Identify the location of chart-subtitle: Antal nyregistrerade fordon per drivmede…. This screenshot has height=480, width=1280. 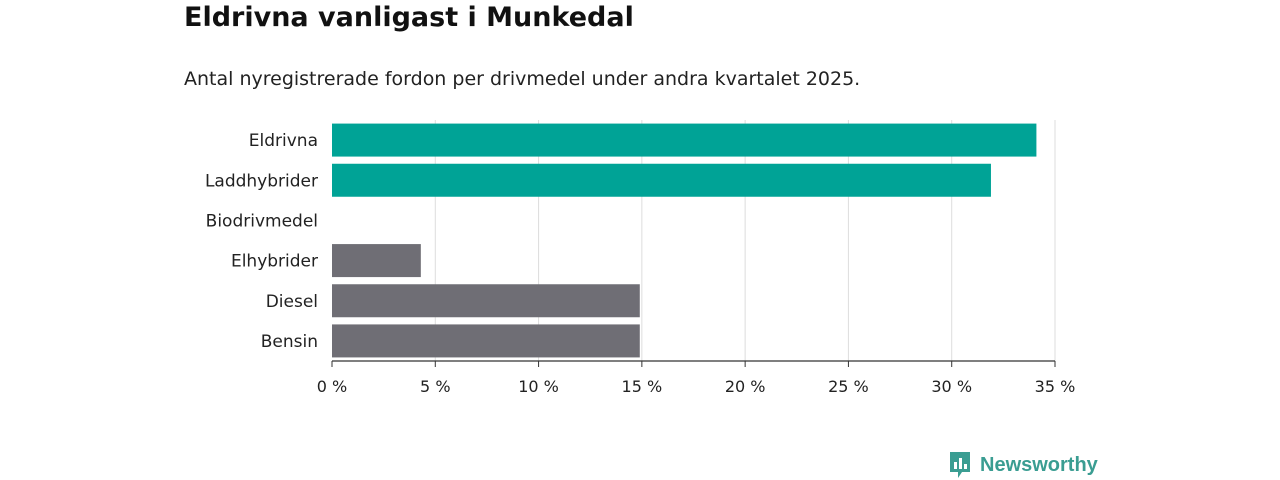
(522, 79).